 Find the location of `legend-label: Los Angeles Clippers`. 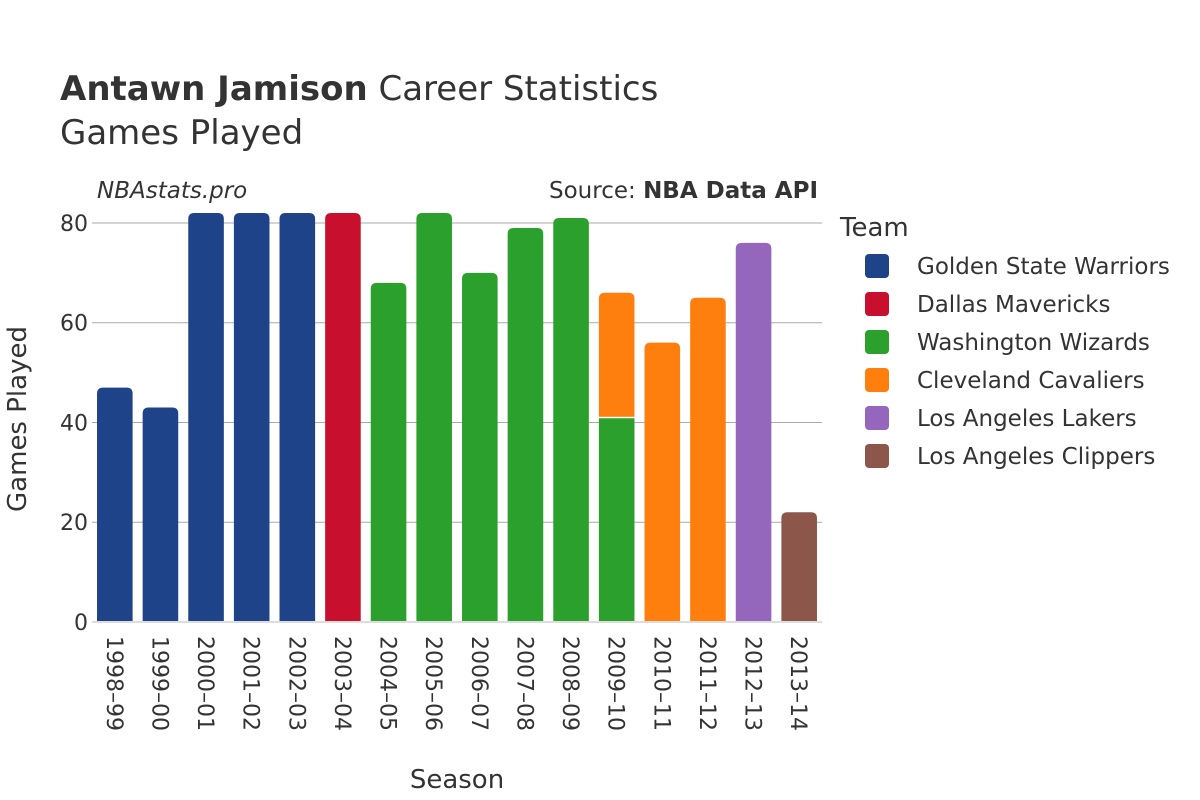

legend-label: Los Angeles Clippers is located at coordinates (1036, 457).